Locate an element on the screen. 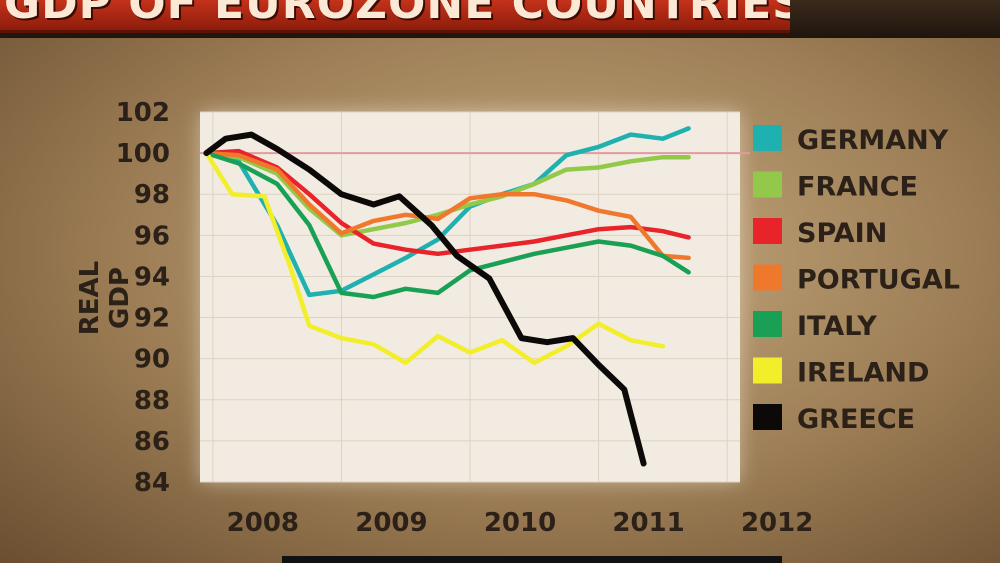 Image resolution: width=1000 pixels, height=563 pixels. series-line-germany is located at coordinates (447, 212).